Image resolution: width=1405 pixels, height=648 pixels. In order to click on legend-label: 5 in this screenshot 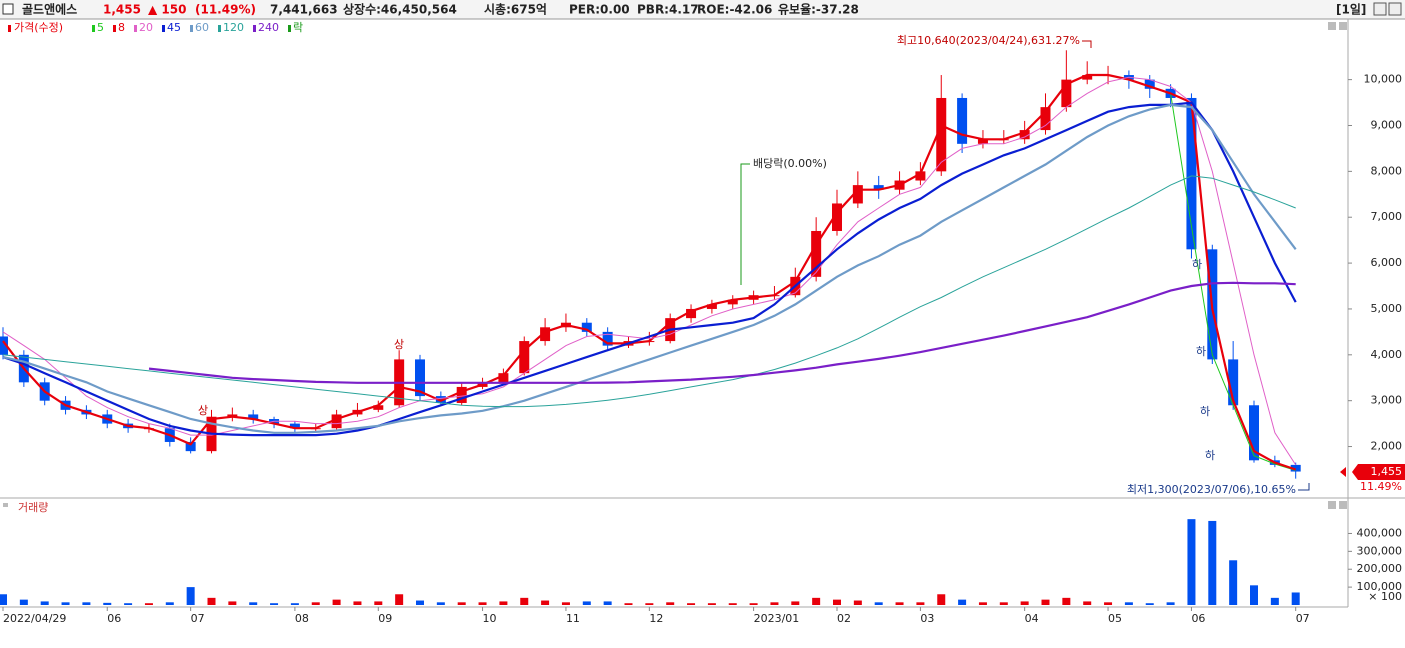, I will do `click(100, 27)`.